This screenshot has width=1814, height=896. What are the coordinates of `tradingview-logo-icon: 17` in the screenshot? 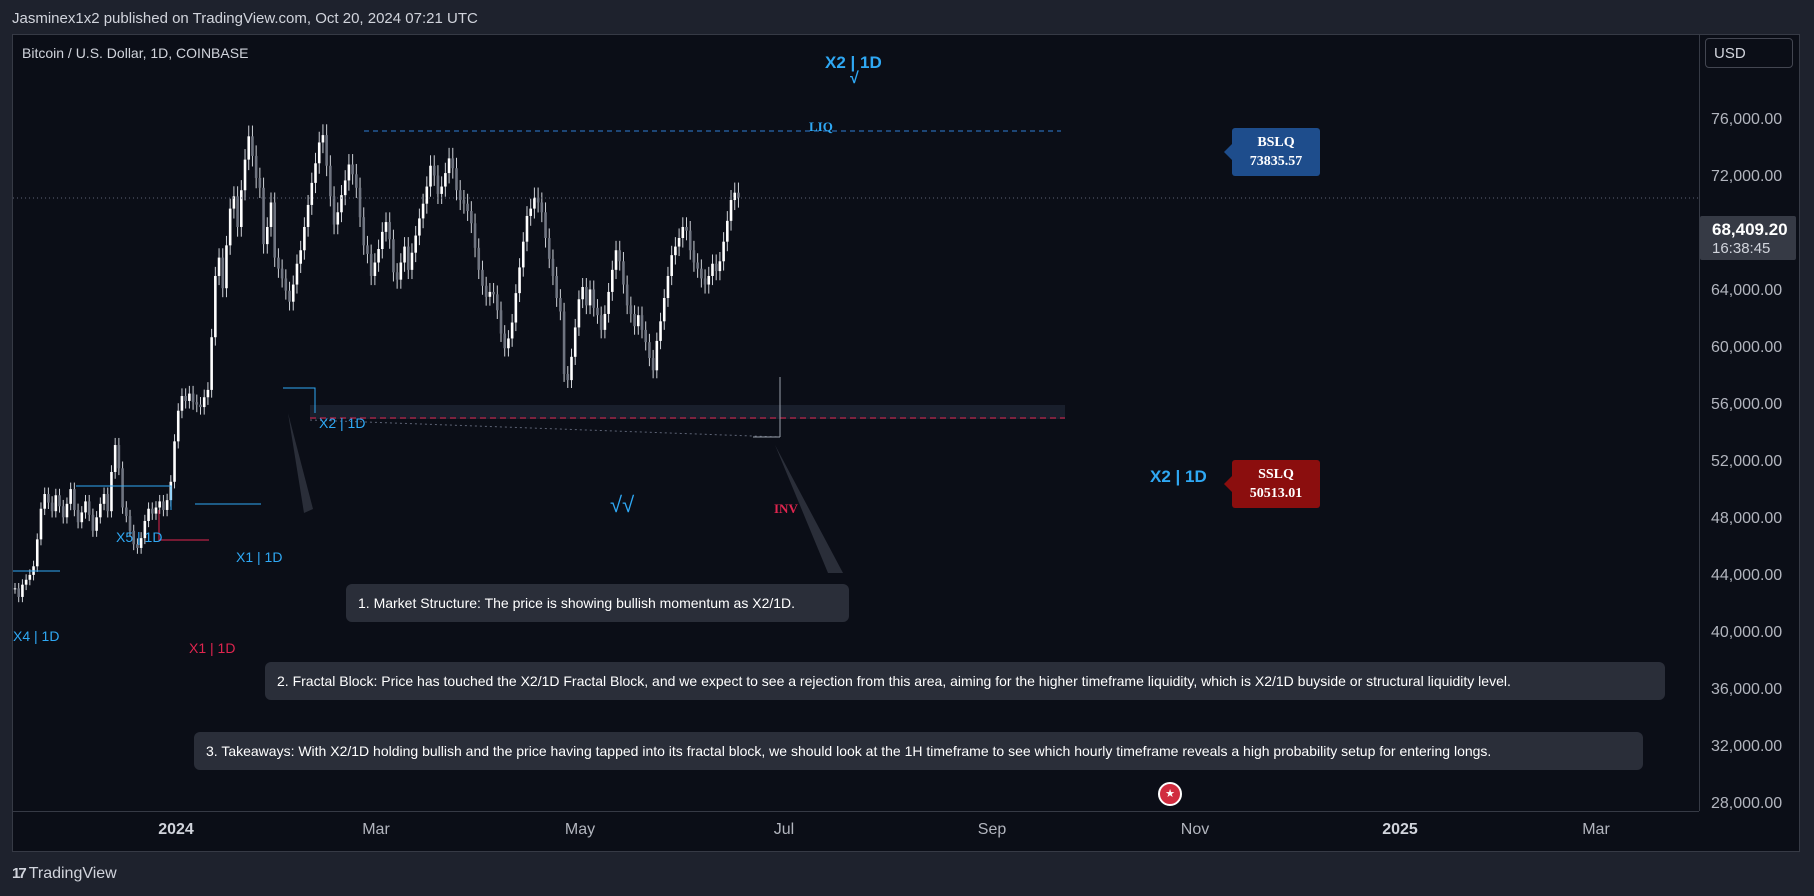 It's located at (19, 873).